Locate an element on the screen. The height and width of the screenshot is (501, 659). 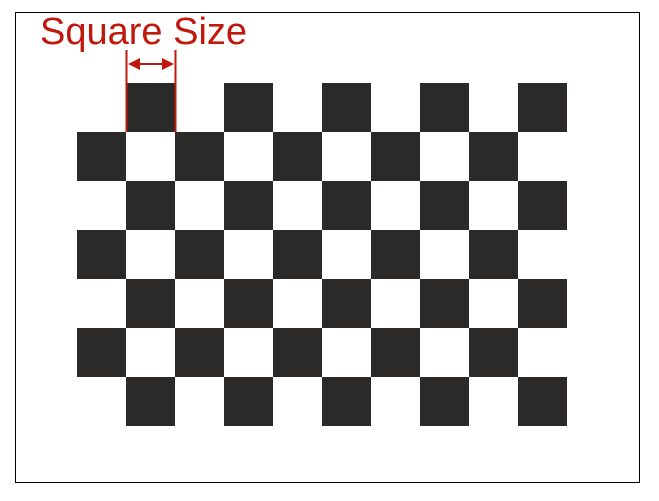
square-size-label: Square Size is located at coordinates (144, 32).